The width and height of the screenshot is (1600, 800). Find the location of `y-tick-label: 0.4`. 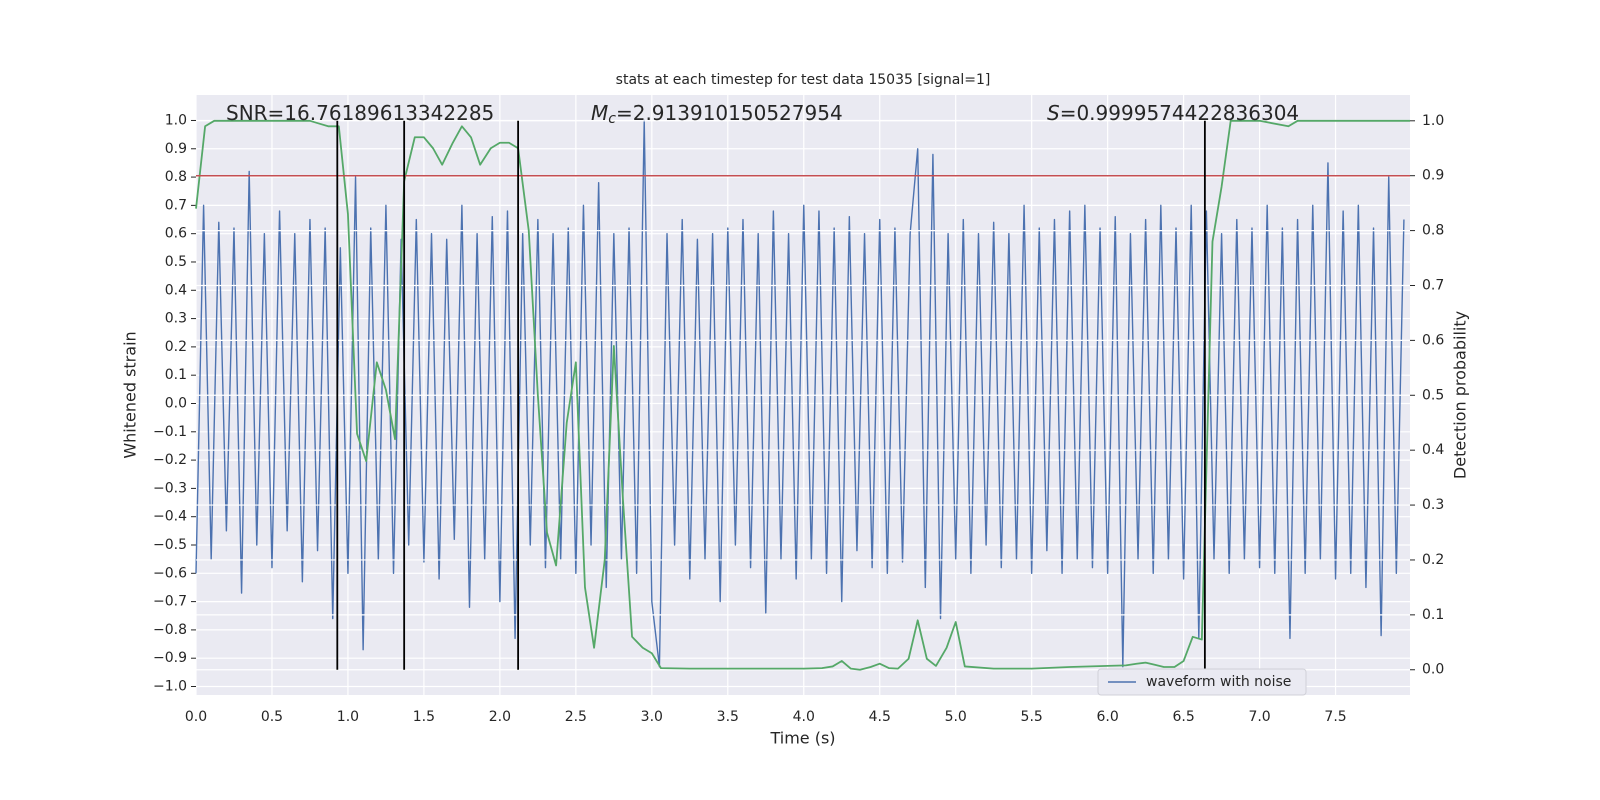

y-tick-label: 0.4 is located at coordinates (176, 290).